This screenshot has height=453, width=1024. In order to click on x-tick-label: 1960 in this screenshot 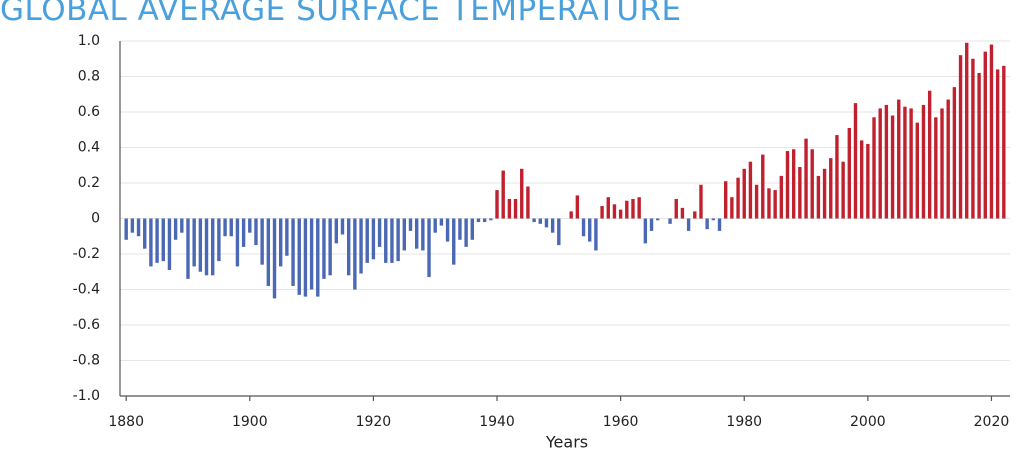, I will do `click(621, 422)`.